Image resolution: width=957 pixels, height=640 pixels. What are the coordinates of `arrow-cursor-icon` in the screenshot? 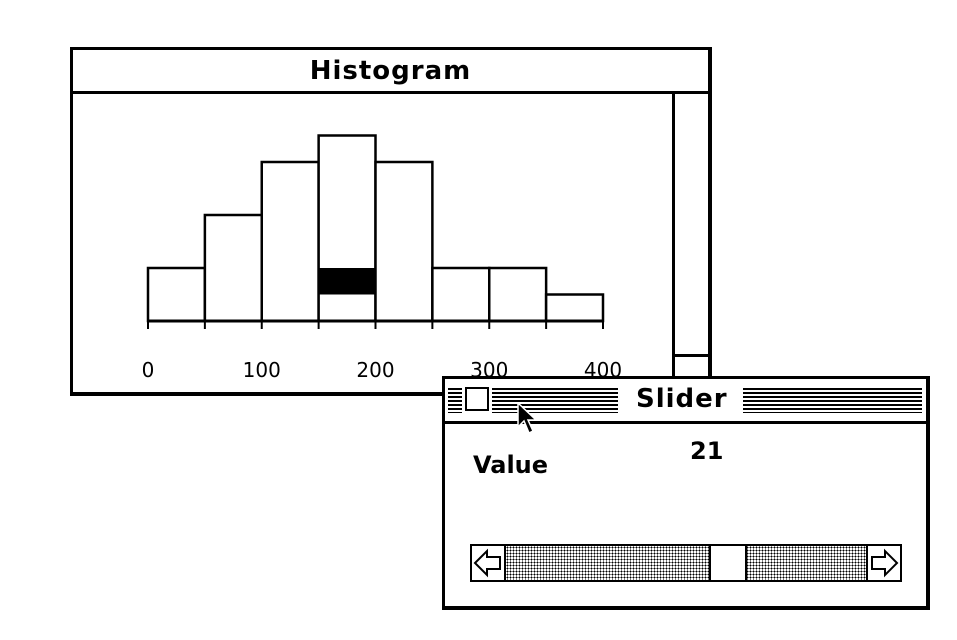 It's located at (527, 418).